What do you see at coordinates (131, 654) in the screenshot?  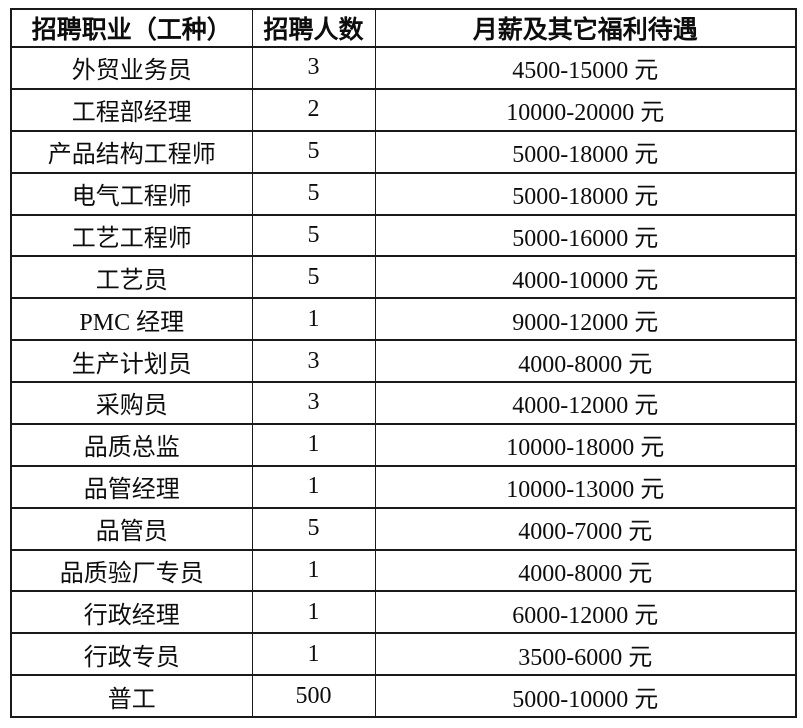 I see `job-title-cell: 行政专员` at bounding box center [131, 654].